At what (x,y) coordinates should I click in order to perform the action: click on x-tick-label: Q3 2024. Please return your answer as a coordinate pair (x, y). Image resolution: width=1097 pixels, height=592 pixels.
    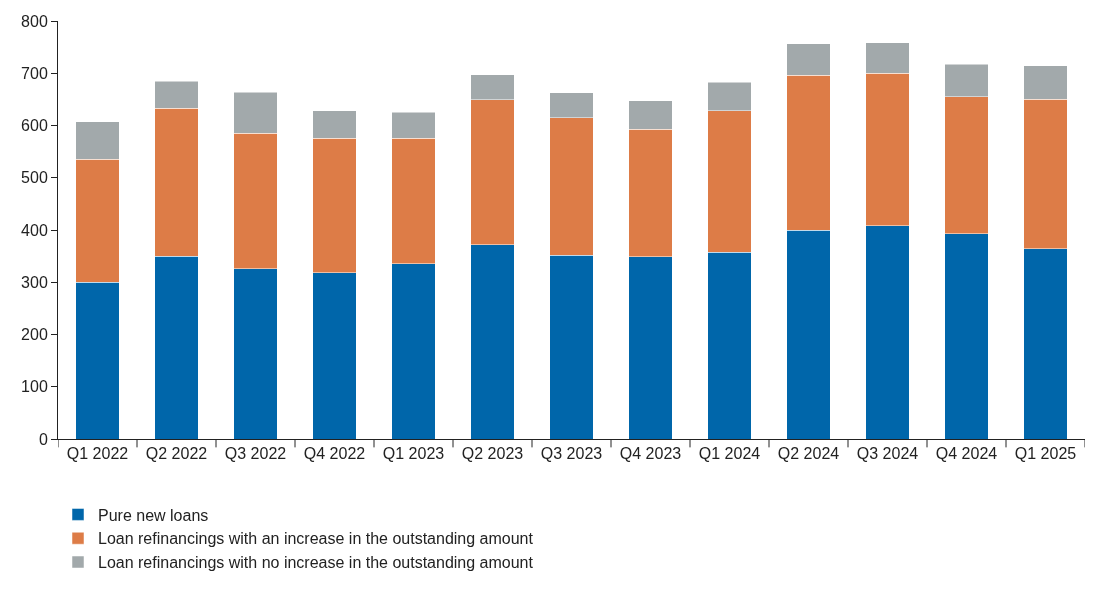
    Looking at the image, I should click on (887, 454).